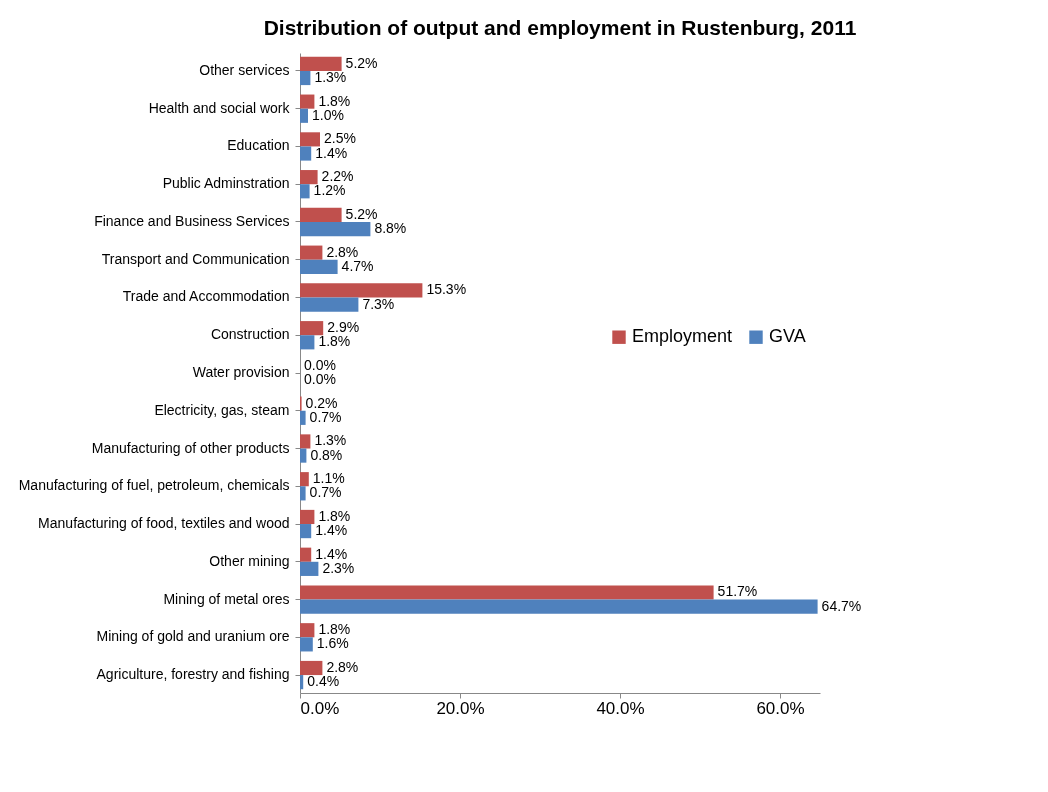 The image size is (1048, 792). Describe the element at coordinates (378, 303) in the screenshot. I see `data-label: 7.3%` at that location.